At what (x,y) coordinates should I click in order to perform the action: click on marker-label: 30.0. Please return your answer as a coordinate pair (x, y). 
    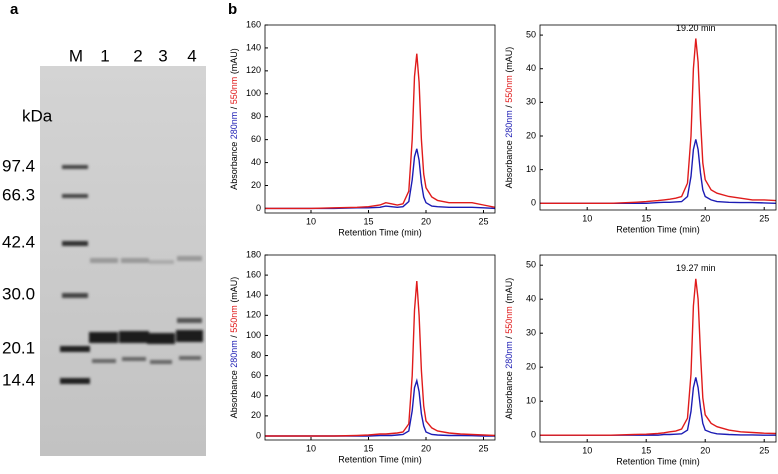
    Looking at the image, I should click on (18, 293).